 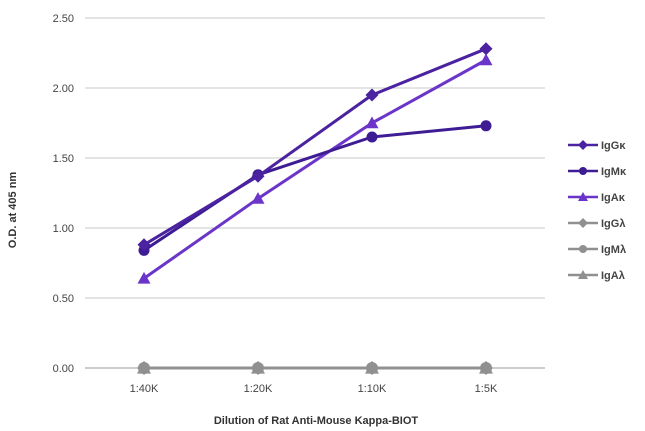 What do you see at coordinates (372, 389) in the screenshot?
I see `x-tick-label: 1:10K` at bounding box center [372, 389].